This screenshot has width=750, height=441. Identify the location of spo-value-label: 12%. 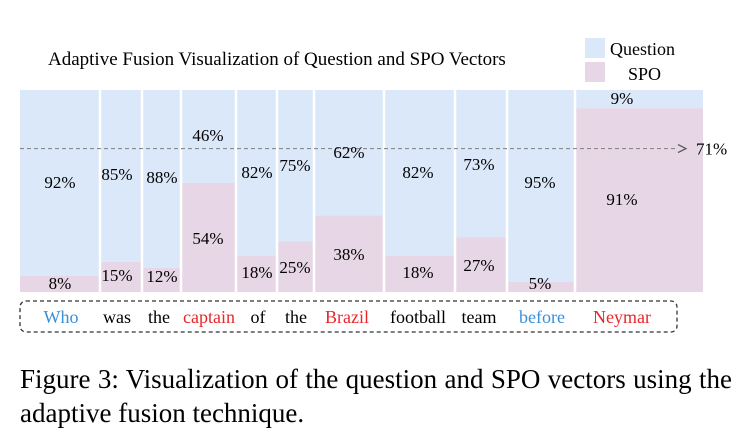
(161, 276).